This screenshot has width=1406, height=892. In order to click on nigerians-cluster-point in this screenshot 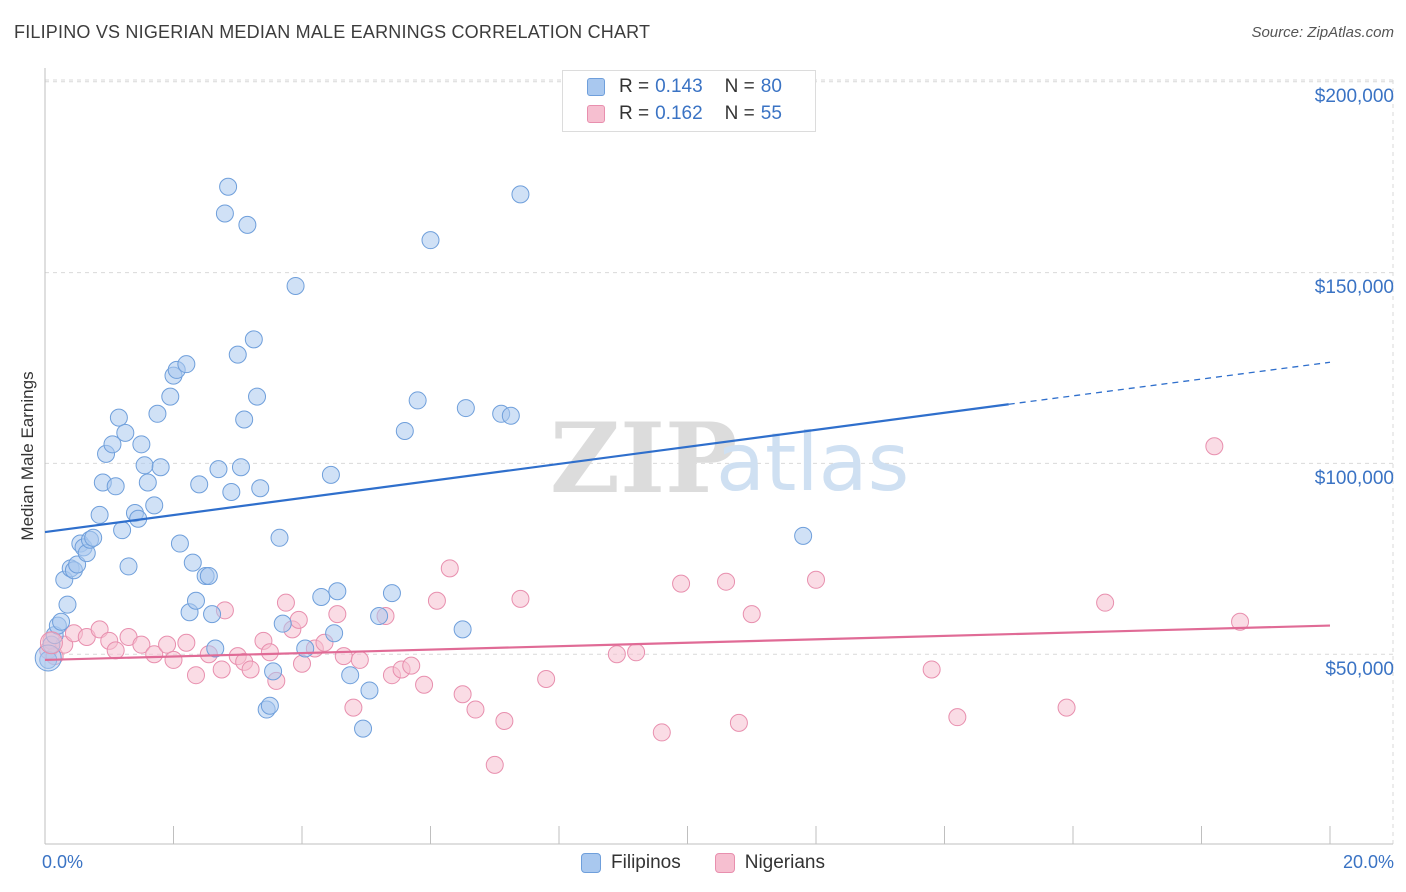, I will do `click(51, 643)`.